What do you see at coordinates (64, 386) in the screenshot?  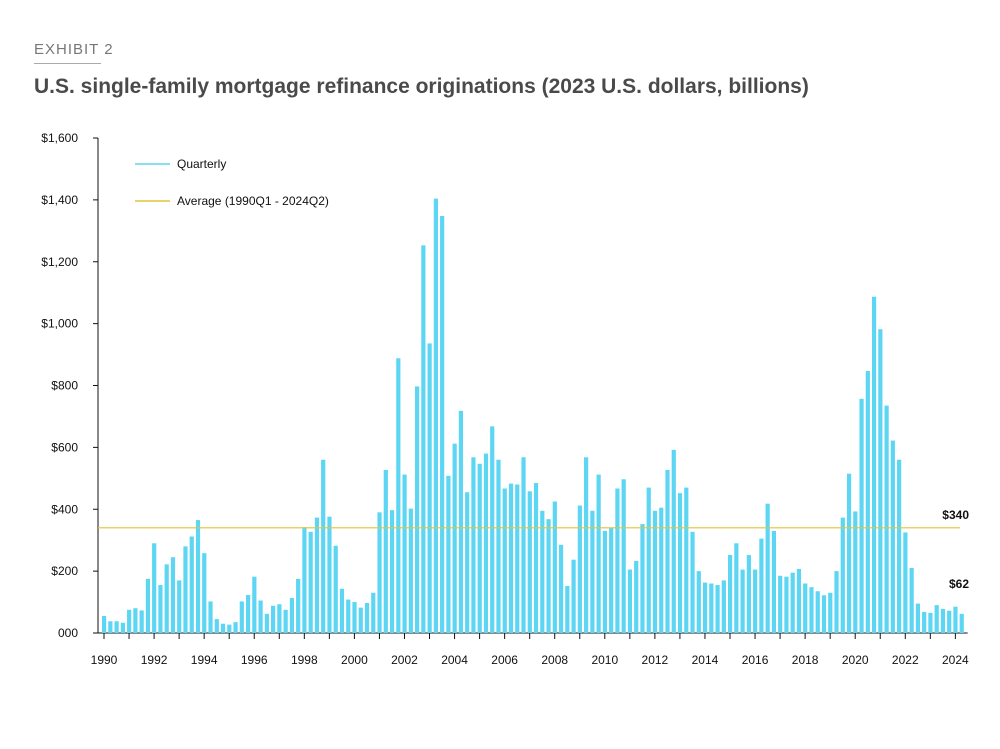 I see `y-tick-label: $800` at bounding box center [64, 386].